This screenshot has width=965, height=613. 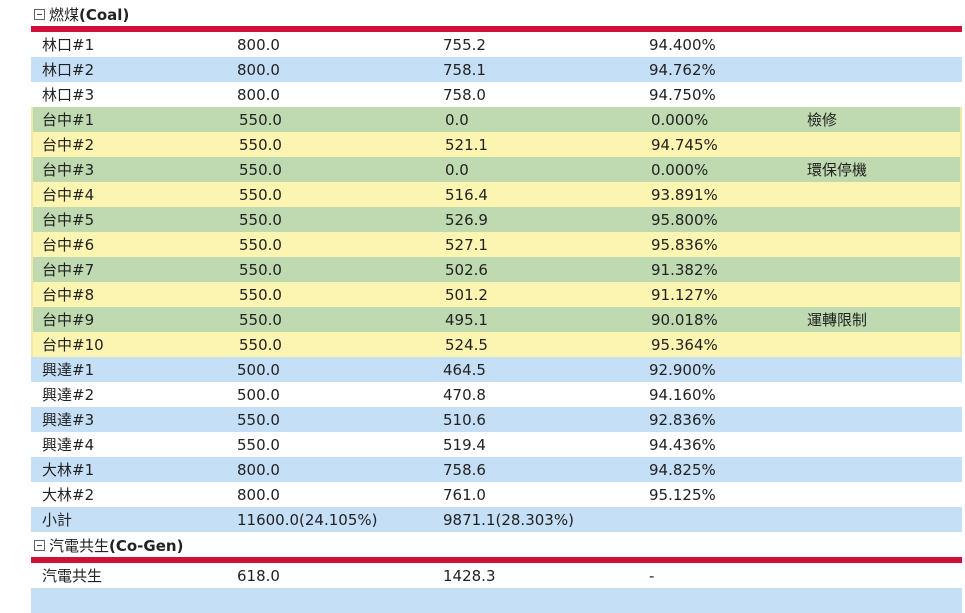 I want to click on unit-name: 大林#2, so click(x=68, y=495).